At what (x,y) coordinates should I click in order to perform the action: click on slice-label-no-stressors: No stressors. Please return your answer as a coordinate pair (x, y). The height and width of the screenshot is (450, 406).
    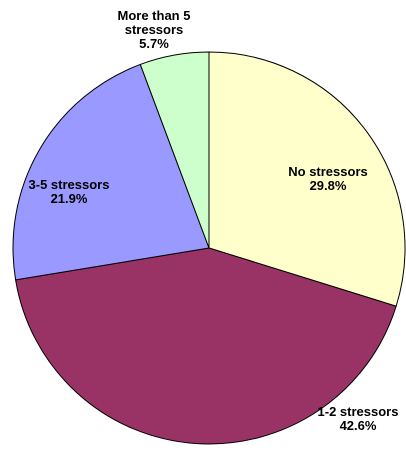
    Looking at the image, I should click on (327, 171).